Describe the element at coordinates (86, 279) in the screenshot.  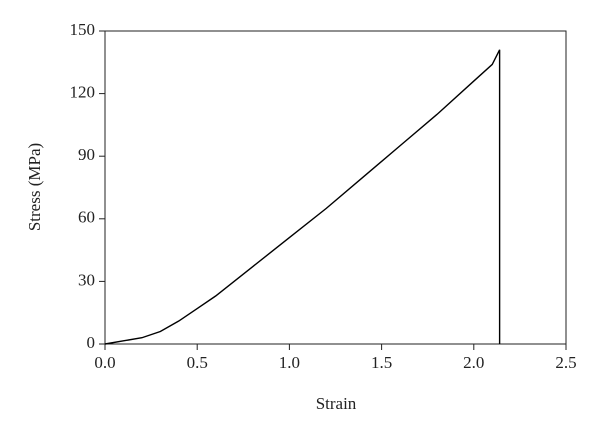
I see `y-tick-label: 30` at that location.